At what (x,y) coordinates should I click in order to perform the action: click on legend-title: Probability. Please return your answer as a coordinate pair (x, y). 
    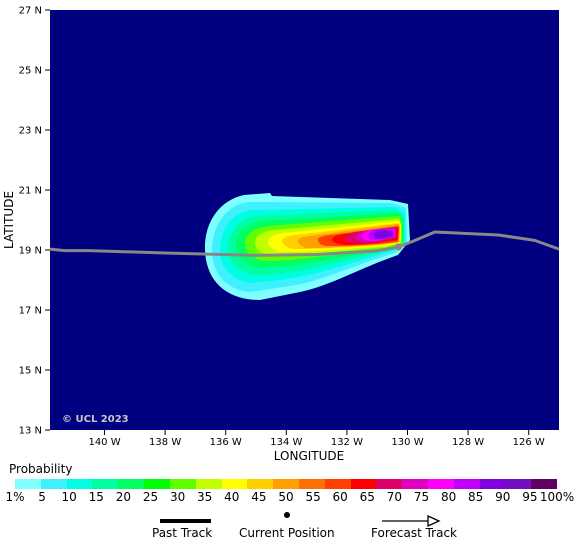
    Looking at the image, I should click on (41, 469).